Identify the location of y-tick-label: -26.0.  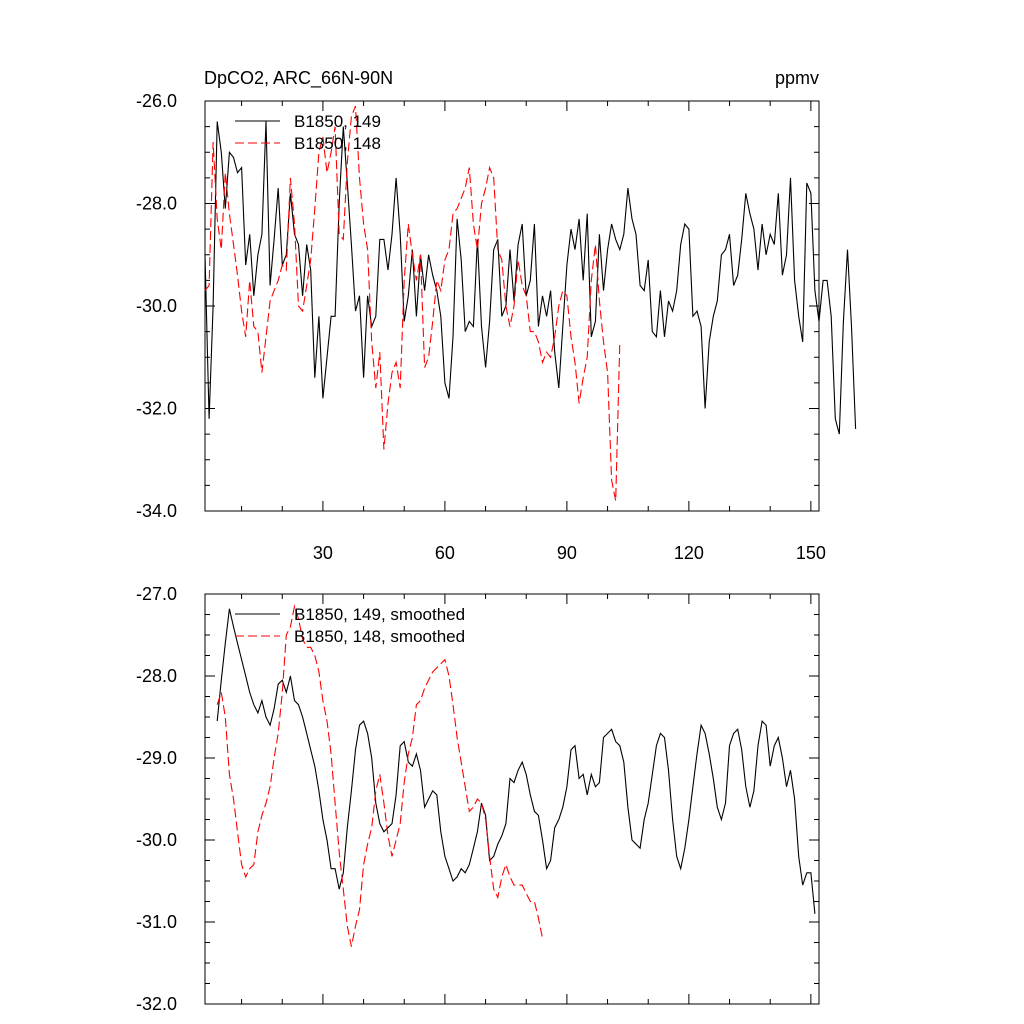
(156, 101).